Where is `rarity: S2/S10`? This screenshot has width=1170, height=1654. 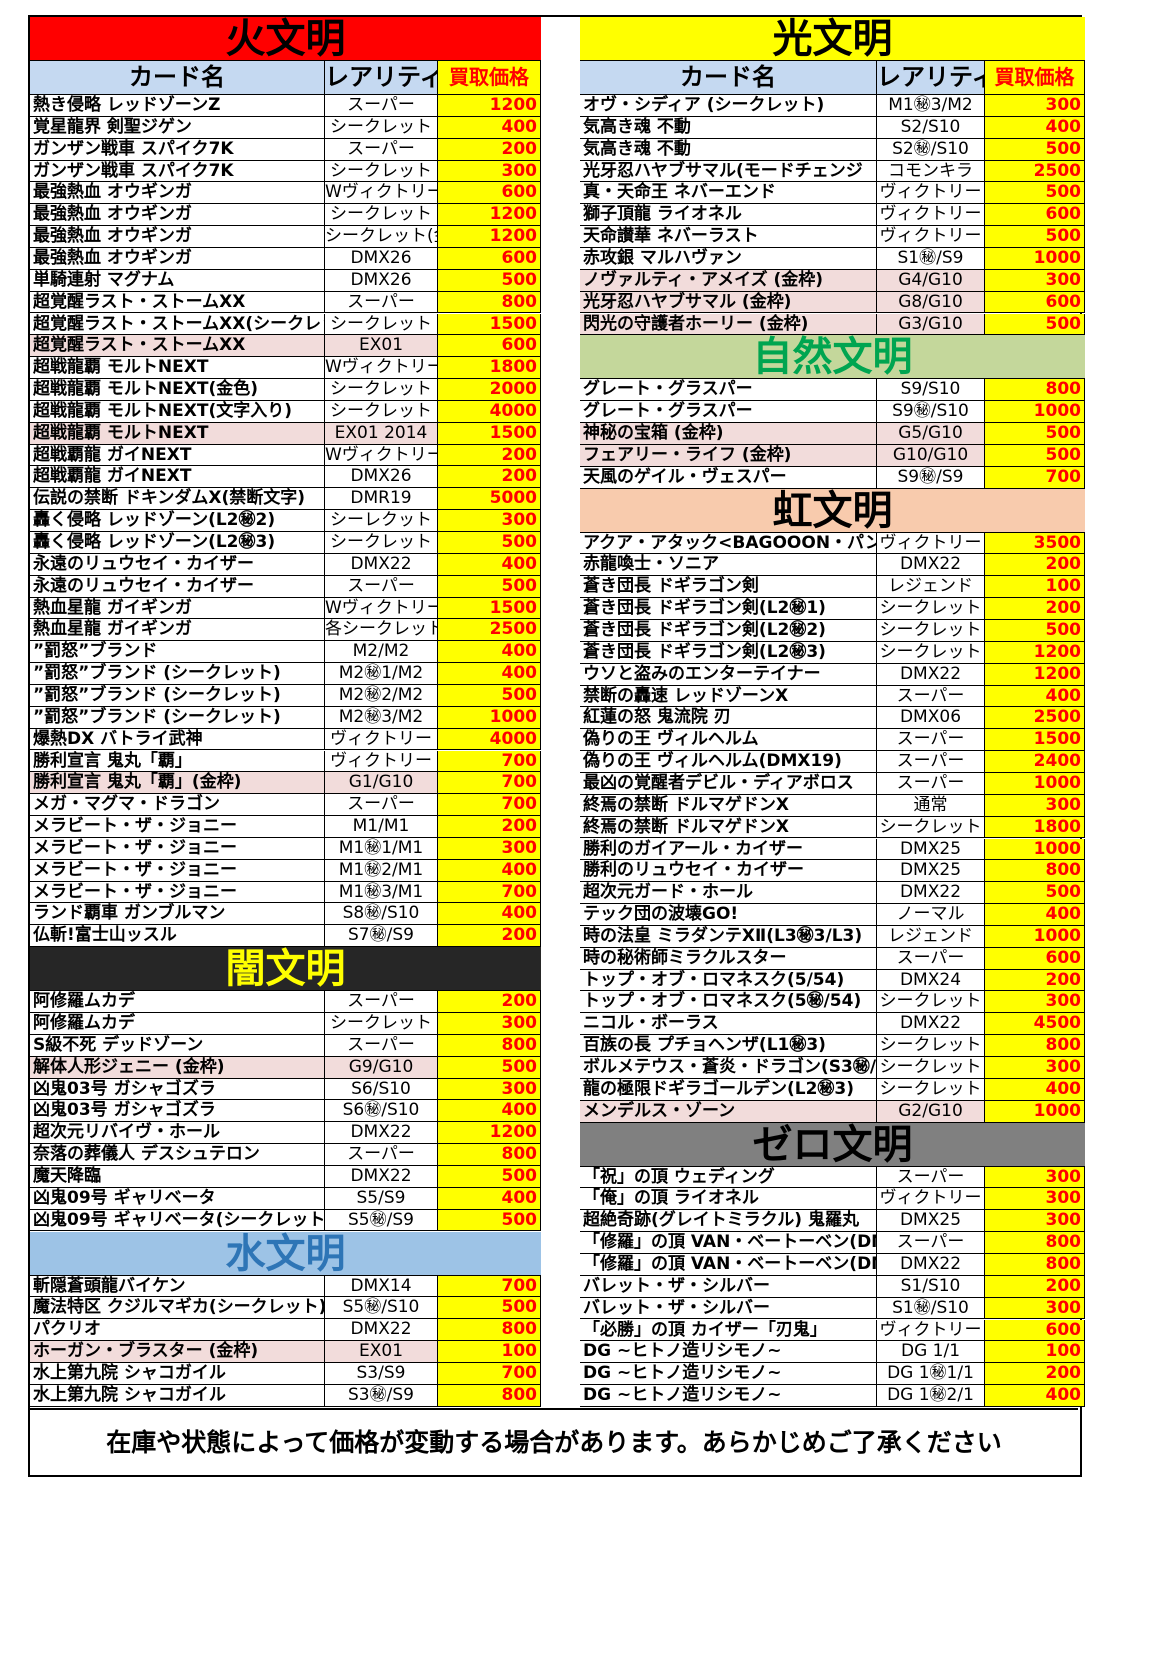 rarity: S2/S10 is located at coordinates (931, 127).